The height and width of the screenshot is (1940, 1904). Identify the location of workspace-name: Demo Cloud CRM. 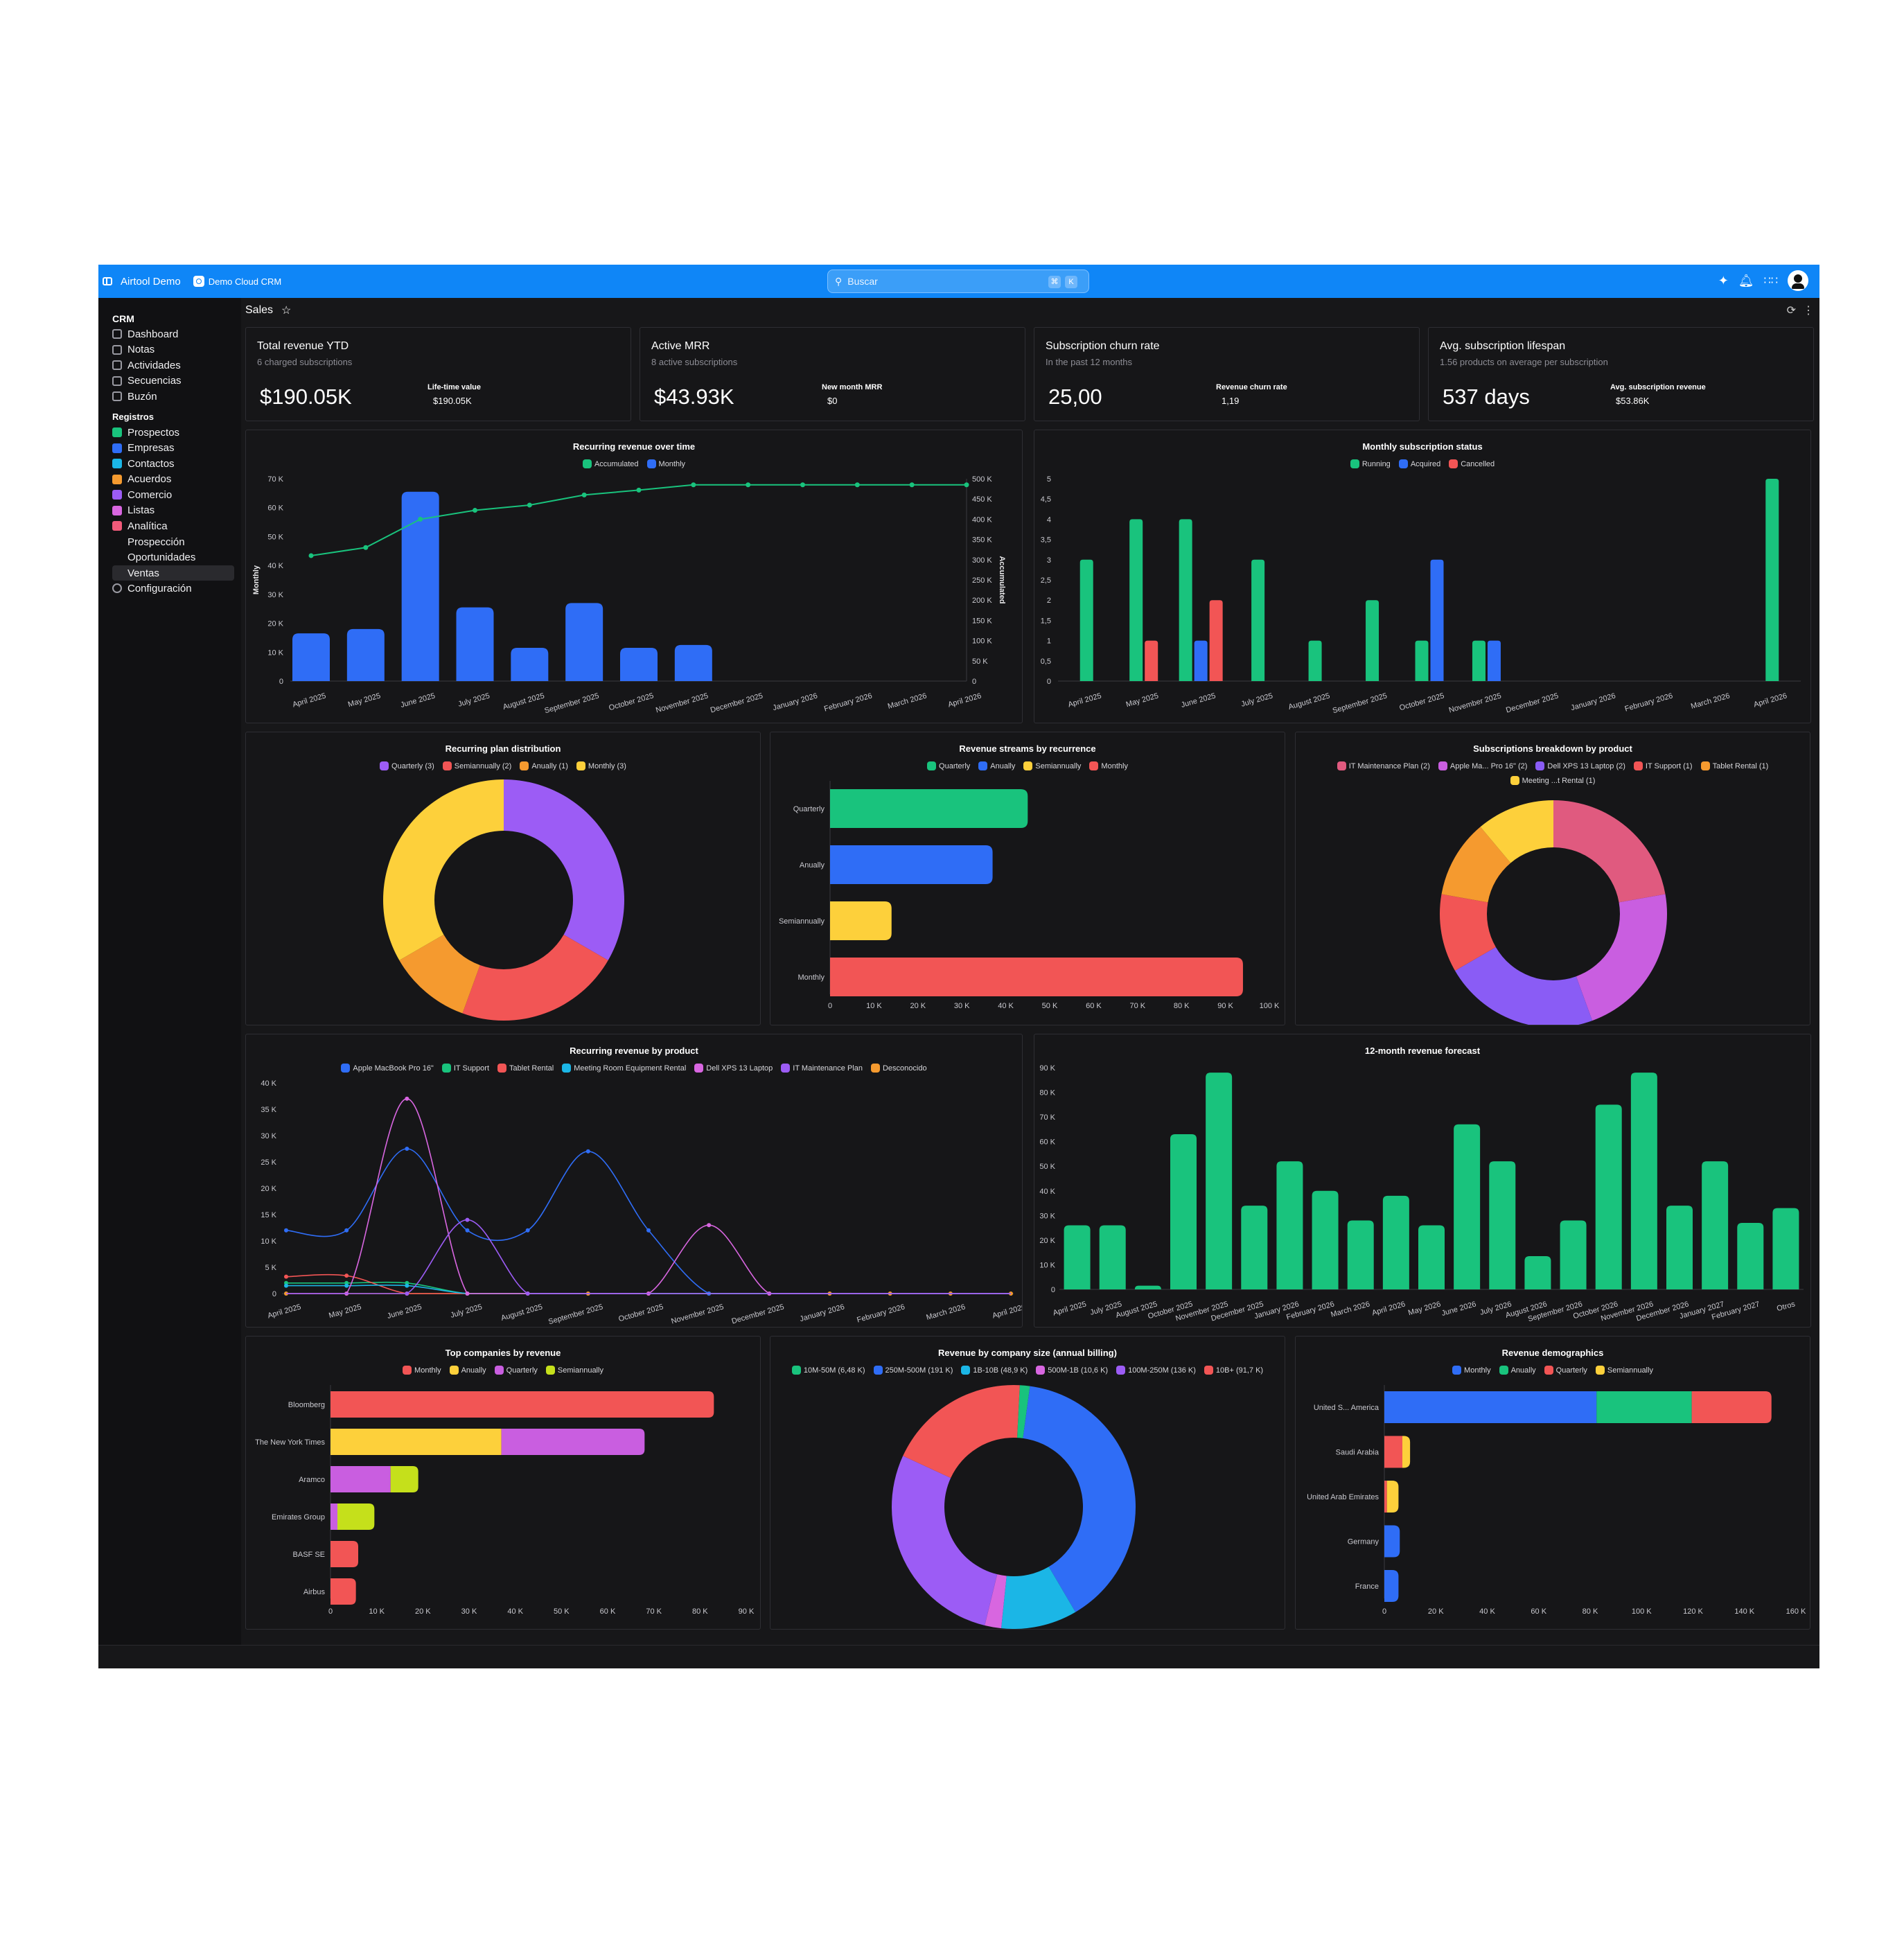
(245, 281).